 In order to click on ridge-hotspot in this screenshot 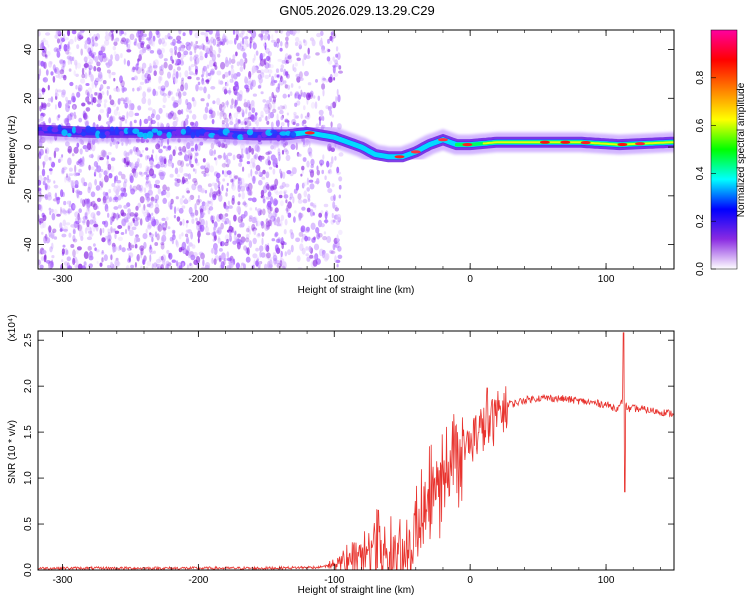, I will do `click(622, 144)`.